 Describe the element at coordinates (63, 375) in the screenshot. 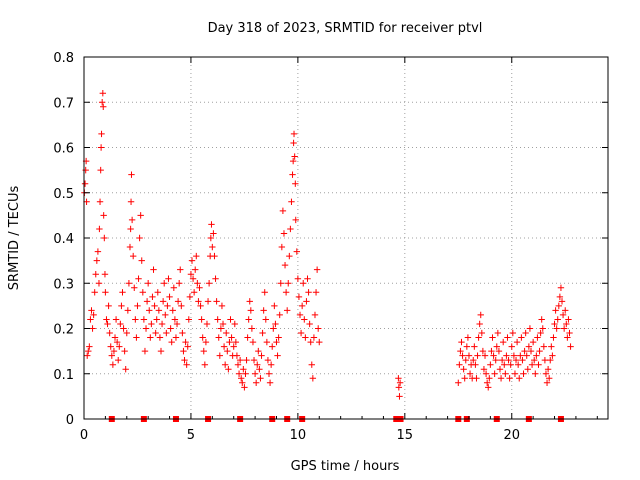

I see `y-tick-label: 0.1` at that location.